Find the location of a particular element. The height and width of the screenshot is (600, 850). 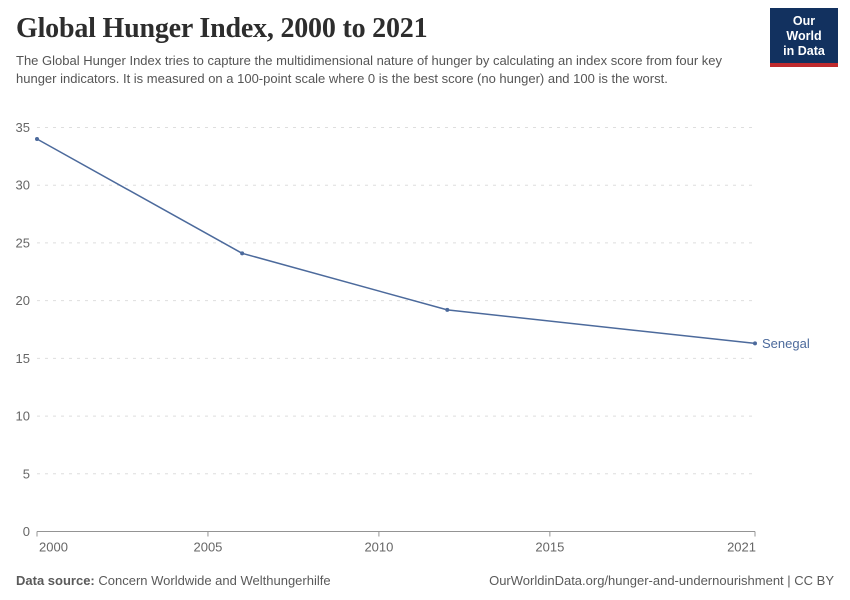

x-tick-label: 2010 is located at coordinates (378, 547).